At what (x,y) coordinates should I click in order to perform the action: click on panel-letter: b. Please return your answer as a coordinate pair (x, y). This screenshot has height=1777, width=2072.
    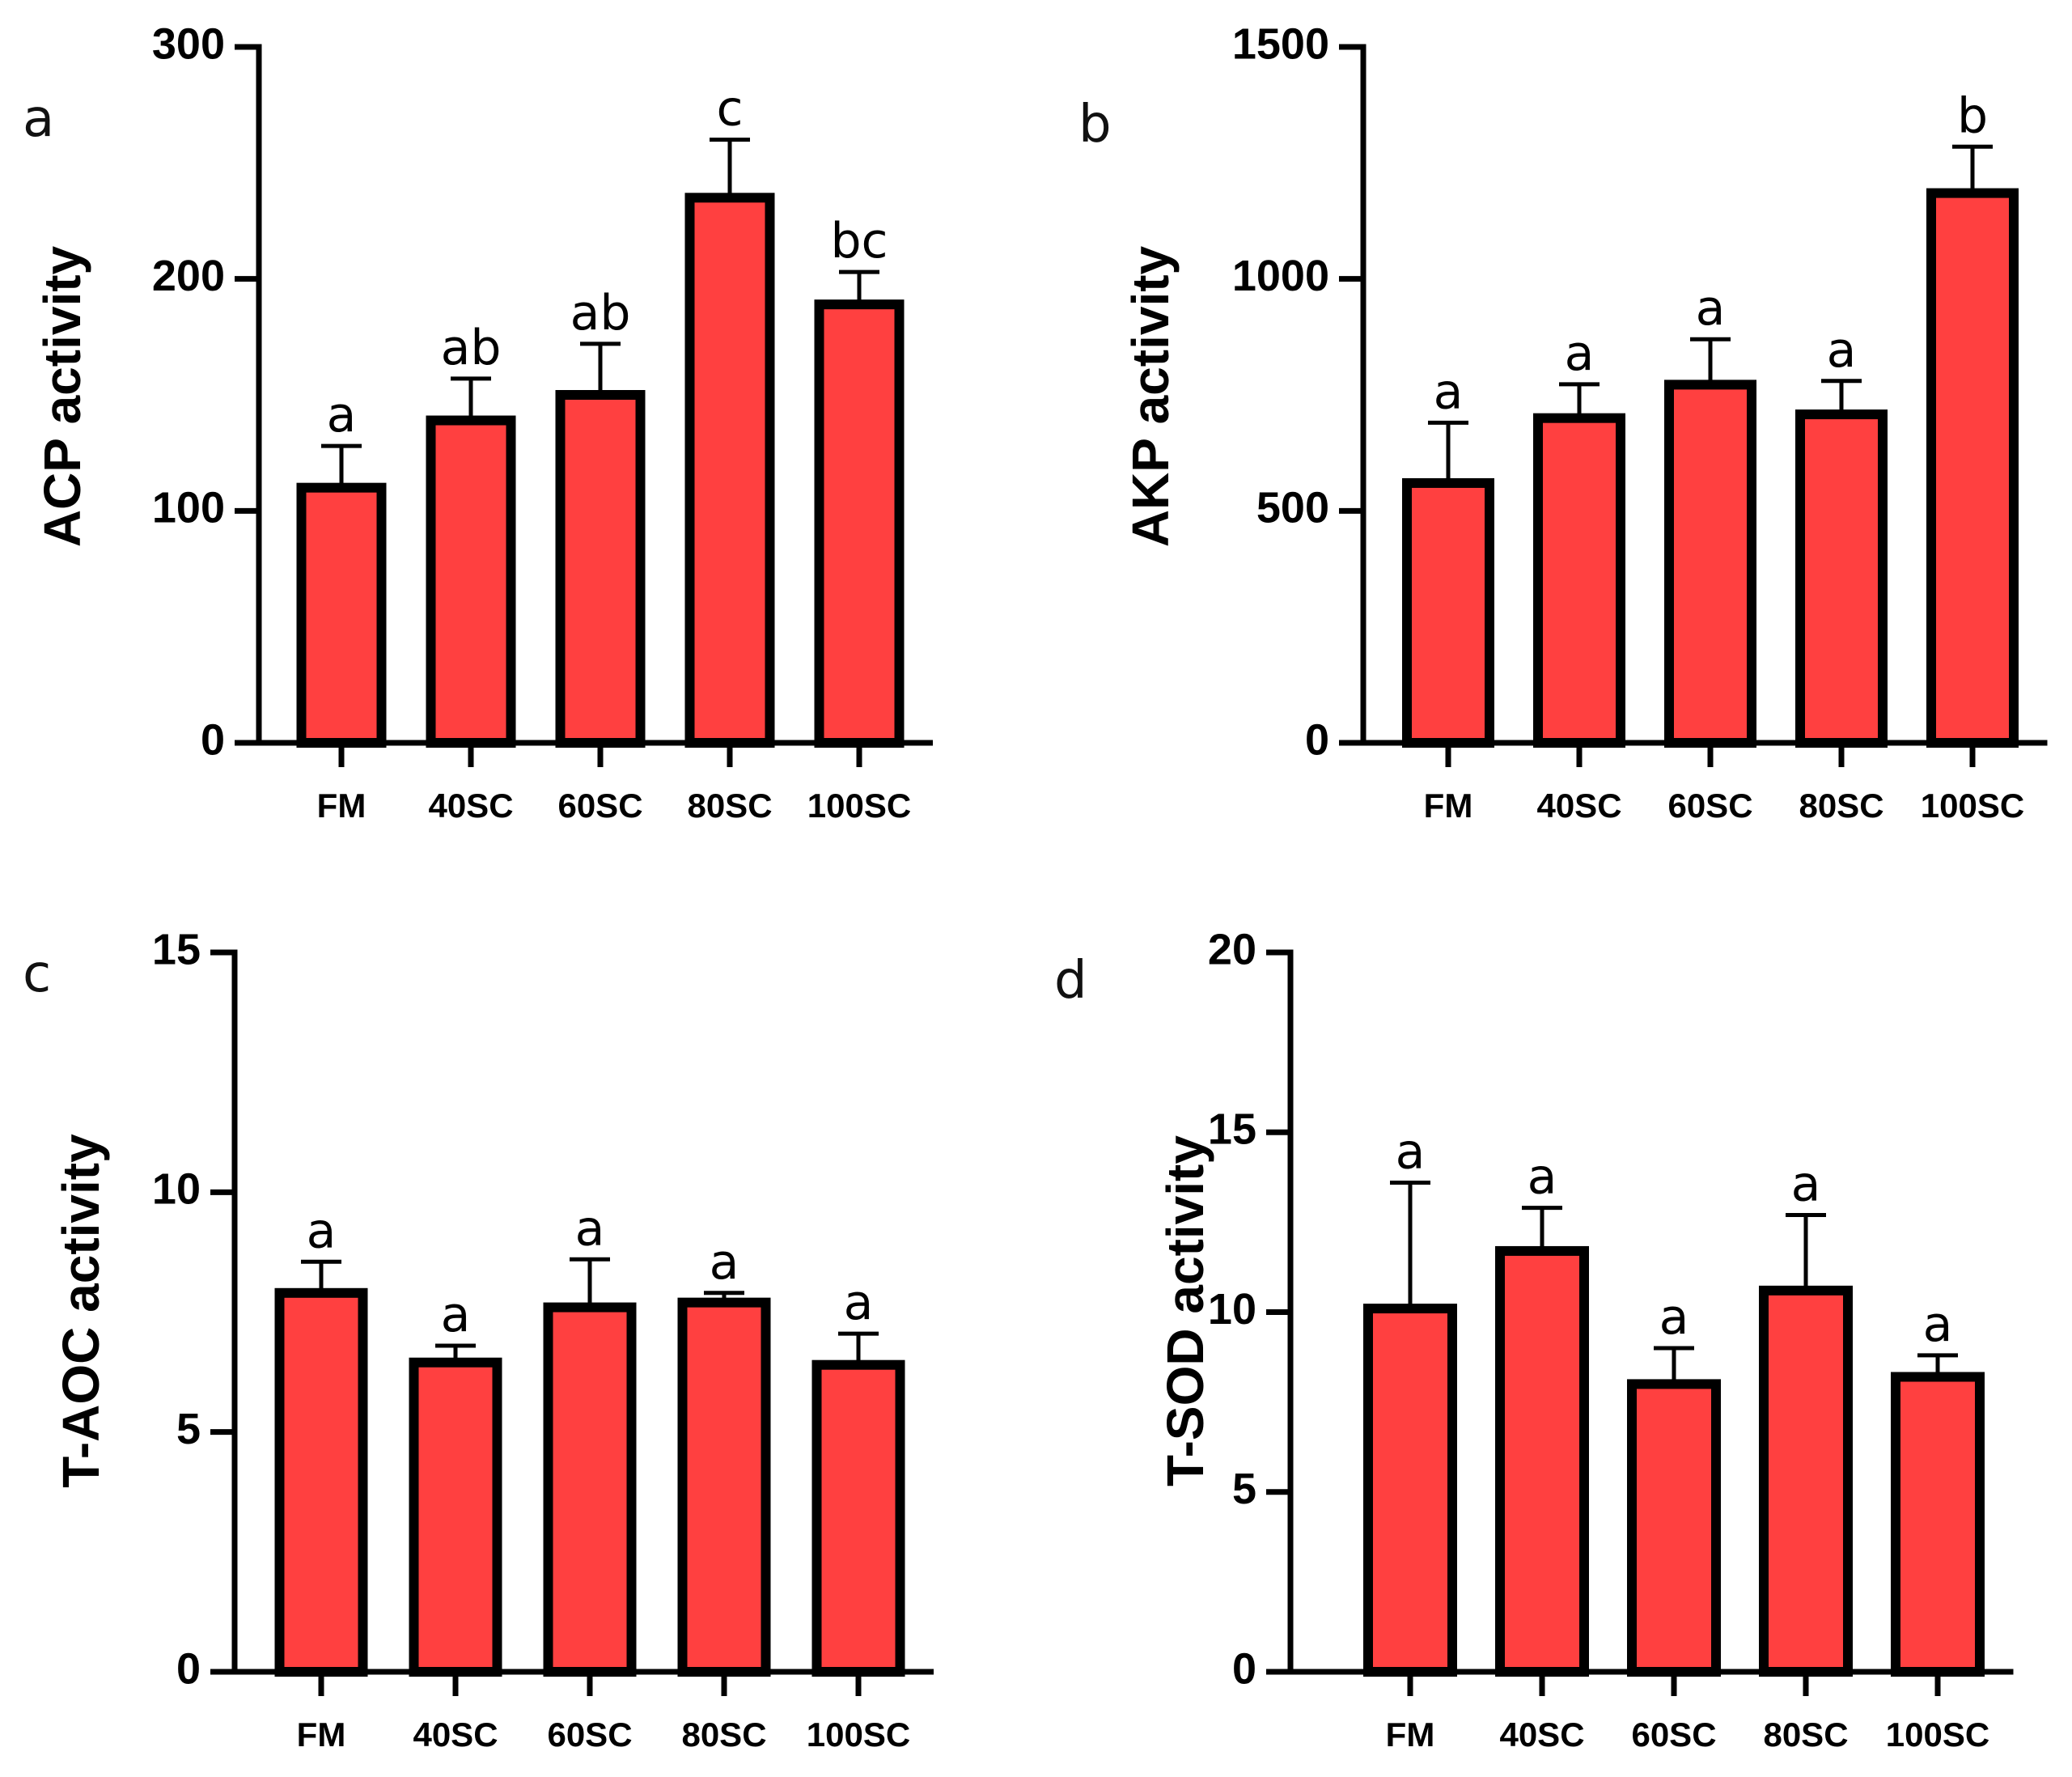
    Looking at the image, I should click on (1095, 125).